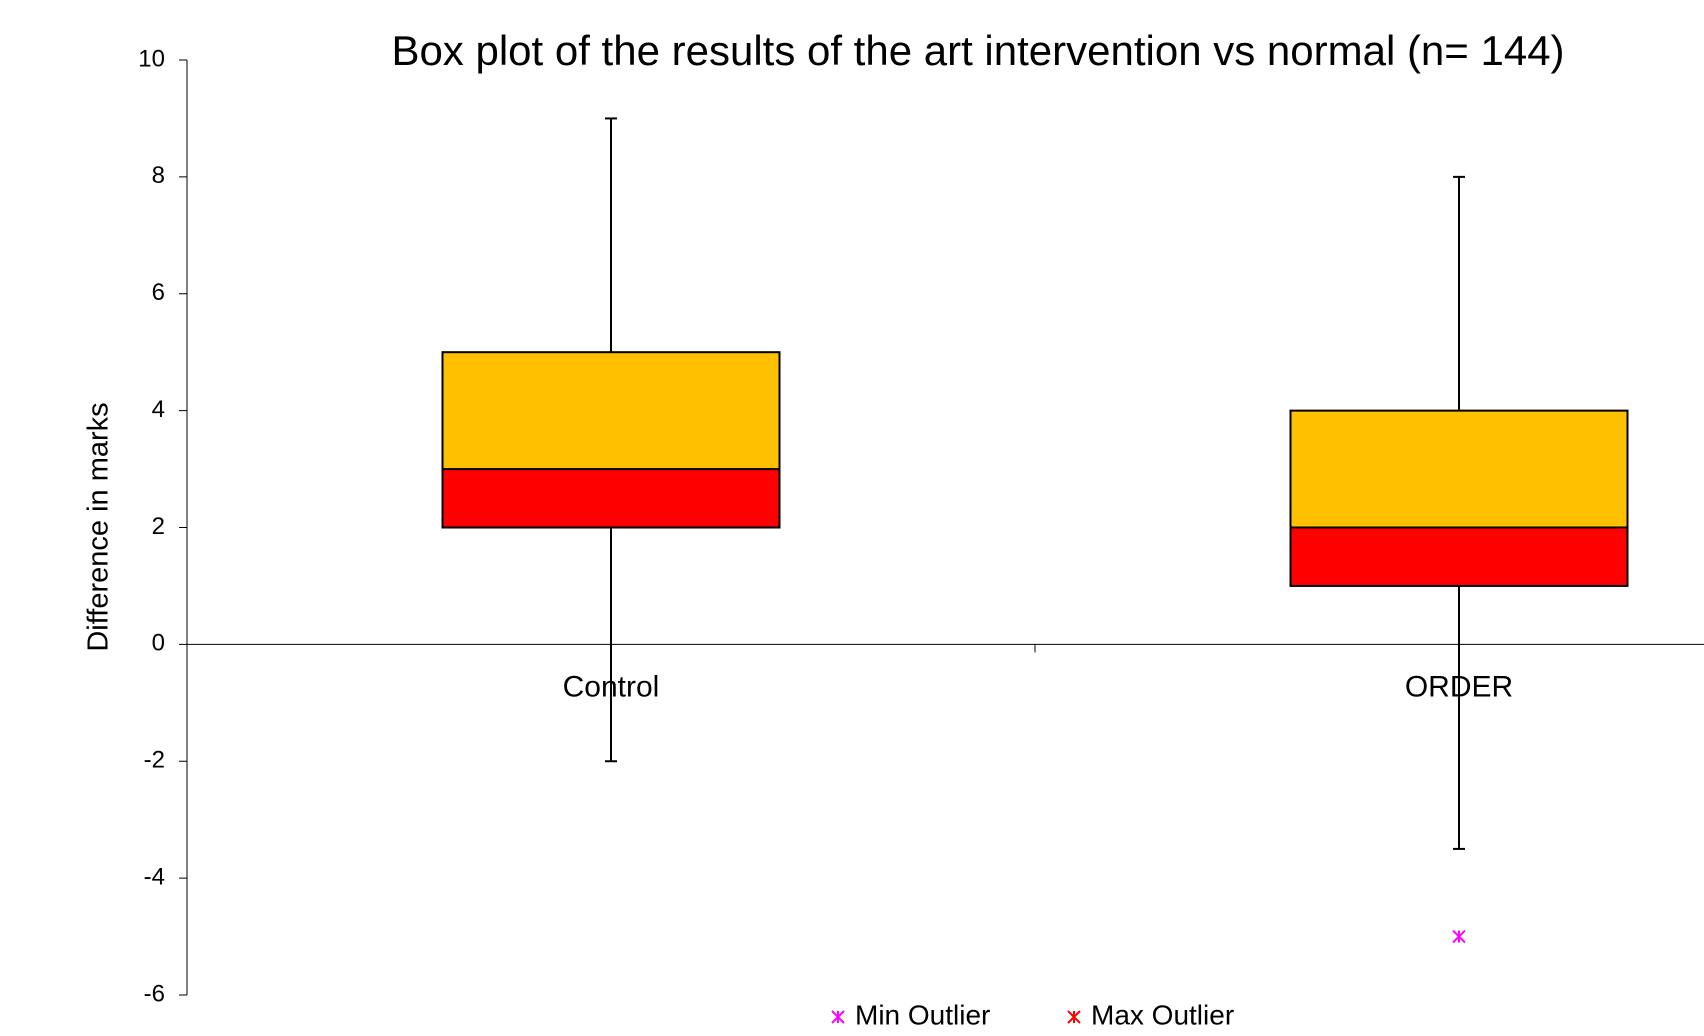 This screenshot has height=1036, width=1704. Describe the element at coordinates (611, 686) in the screenshot. I see `x-tick-label: Control` at that location.